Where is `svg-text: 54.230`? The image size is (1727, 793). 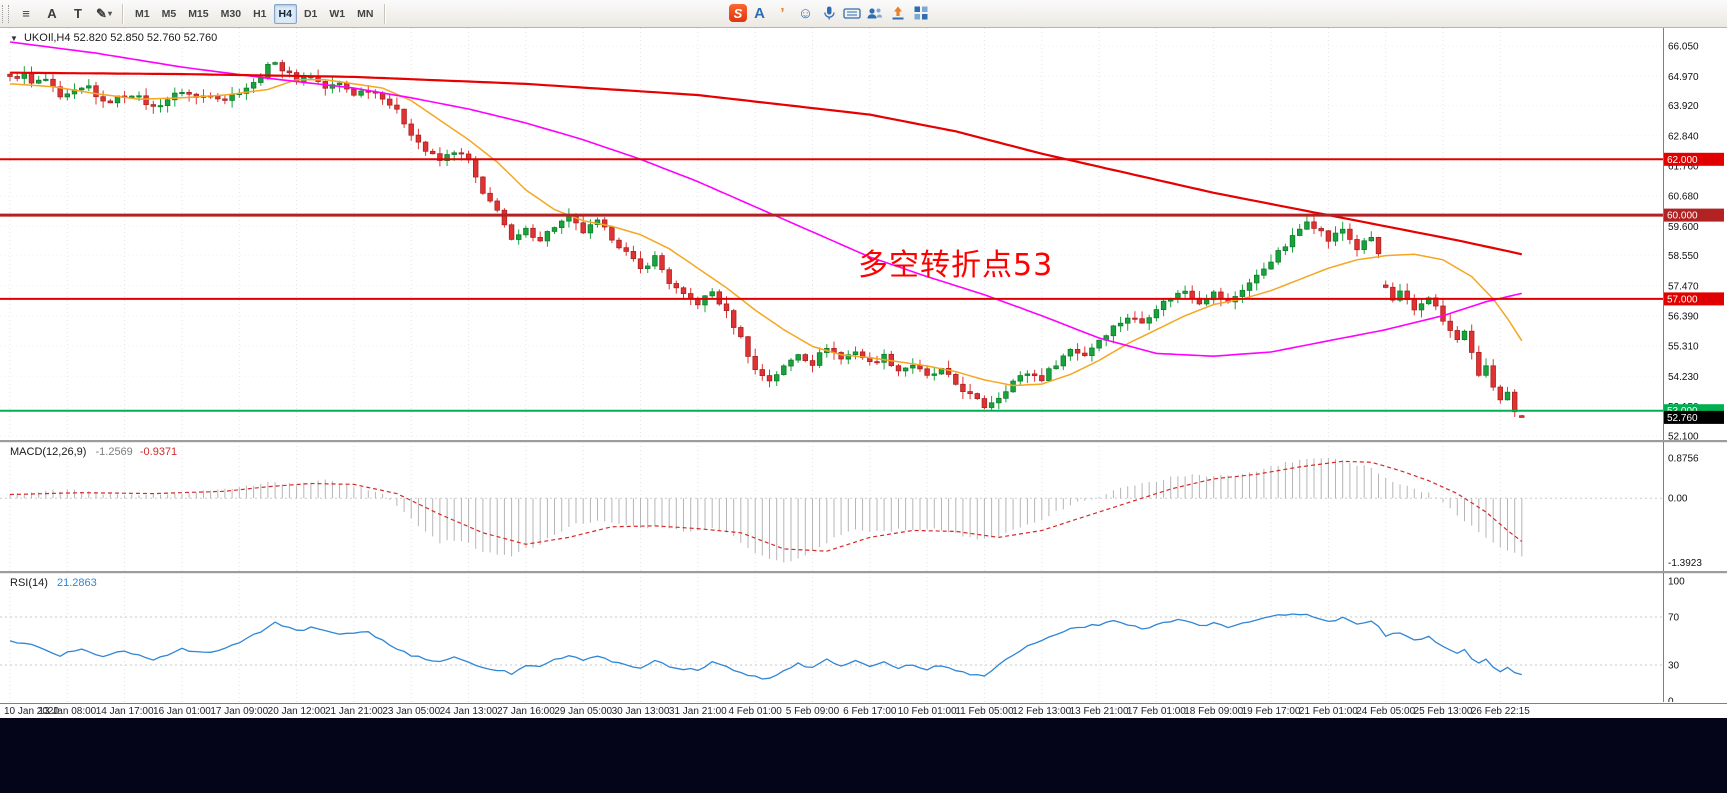 svg-text: 54.230 is located at coordinates (1683, 377).